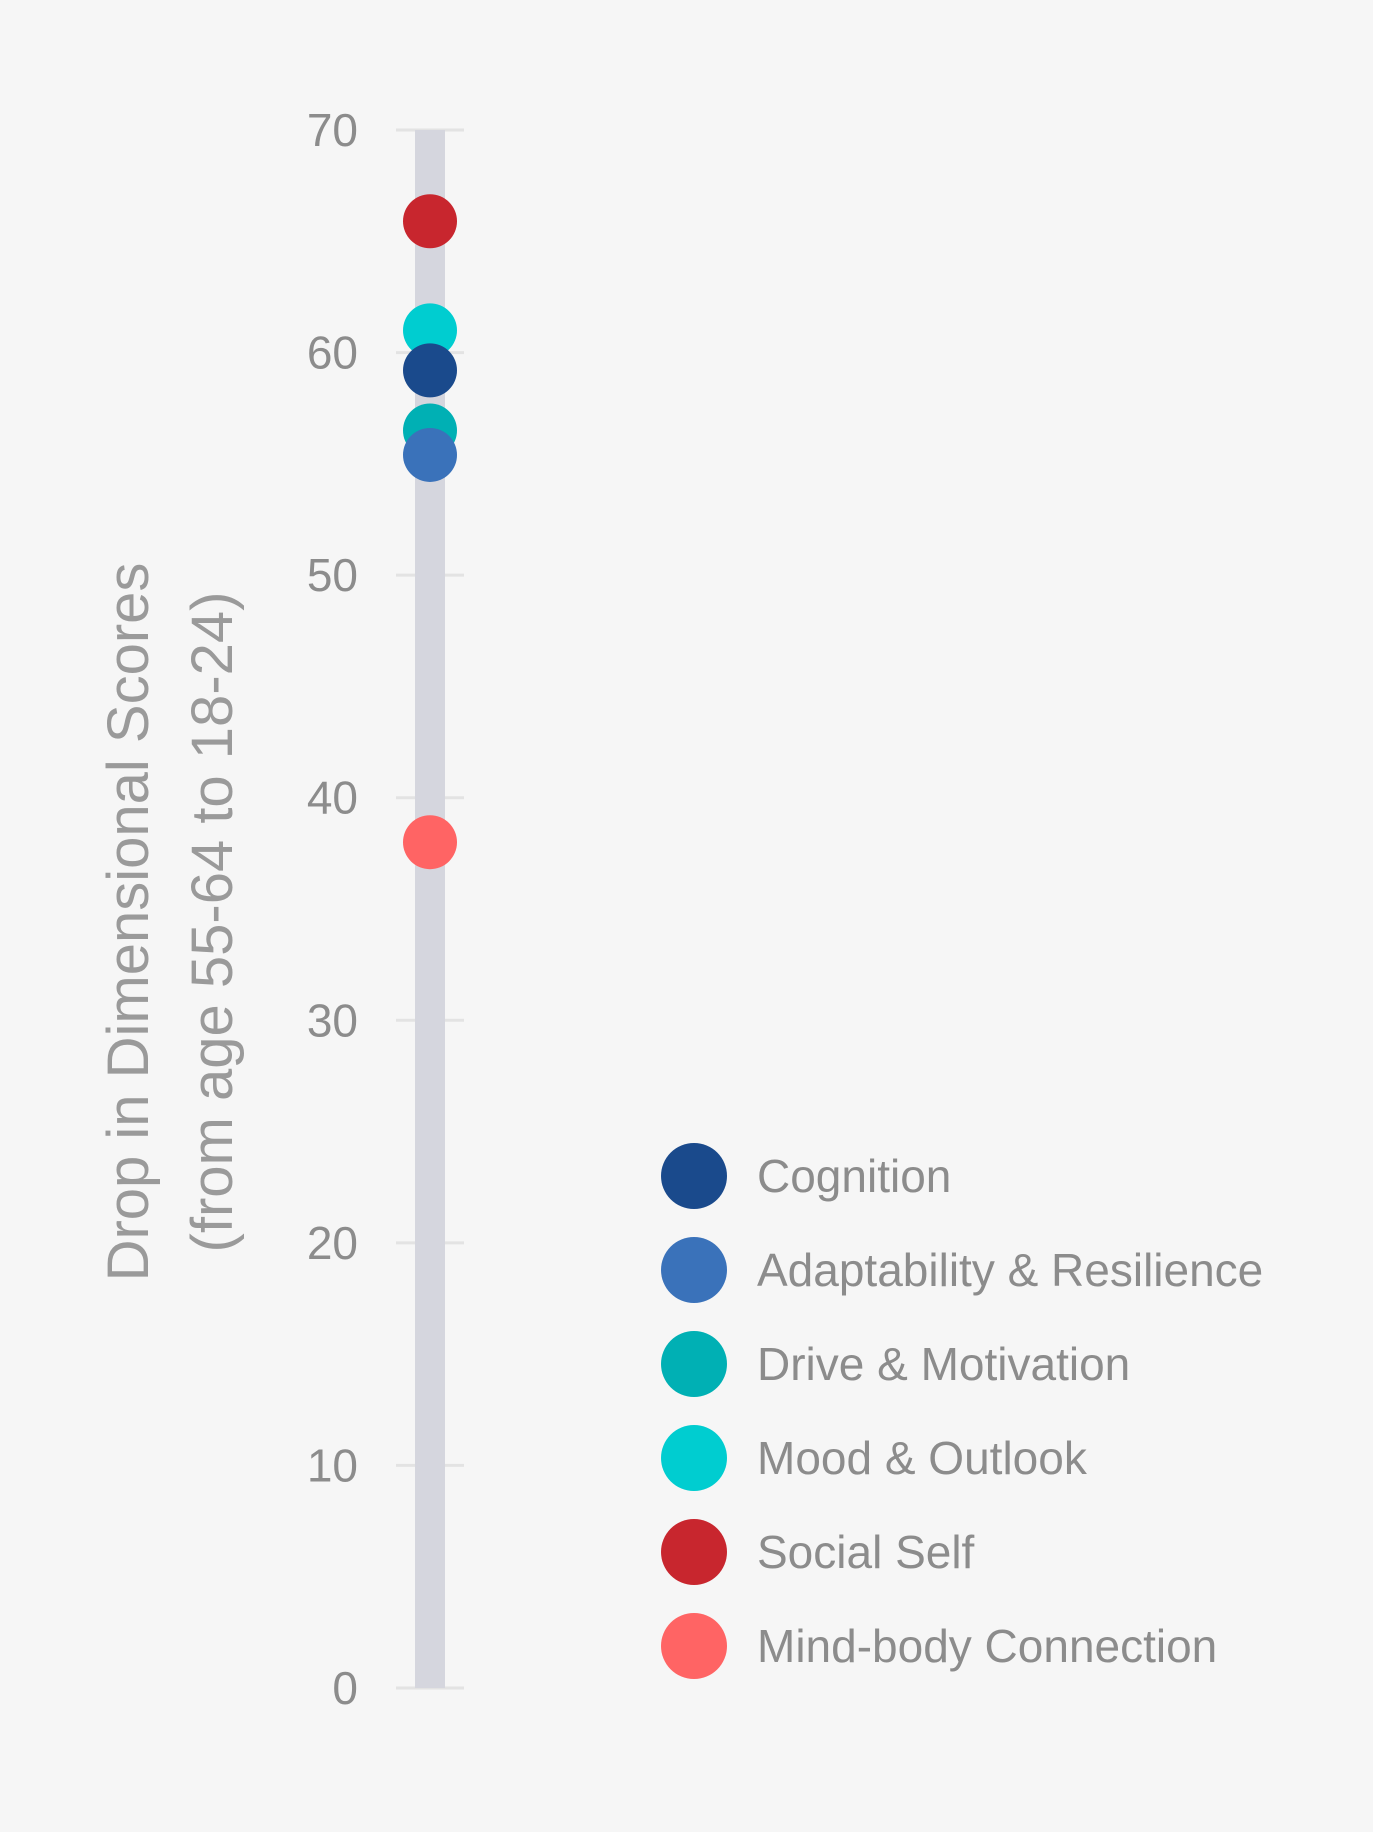  I want to click on legend-label-cognition: Cognition, so click(854, 1176).